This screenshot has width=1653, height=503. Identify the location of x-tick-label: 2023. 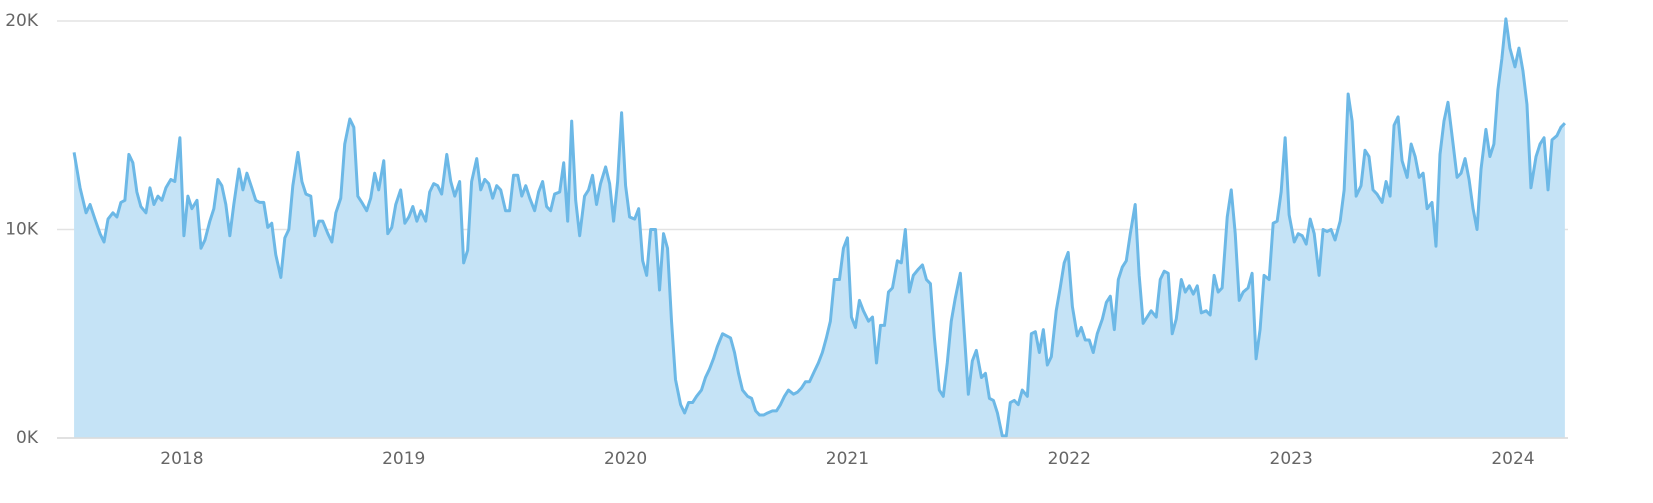
(1291, 459).